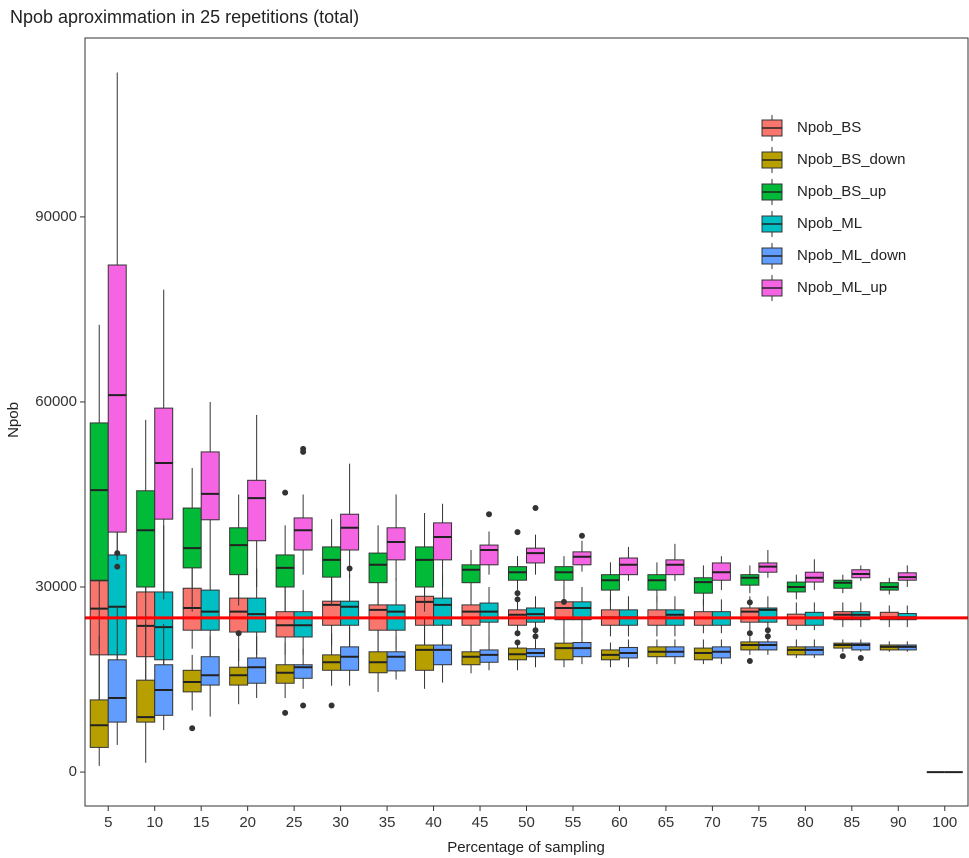 This screenshot has width=969, height=858. Describe the element at coordinates (841, 191) in the screenshot. I see `legend-label: Npob_BS_up` at that location.